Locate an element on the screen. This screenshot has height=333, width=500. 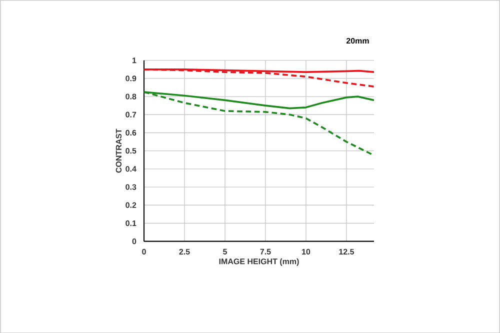
y-tick-label: 0 is located at coordinates (134, 241).